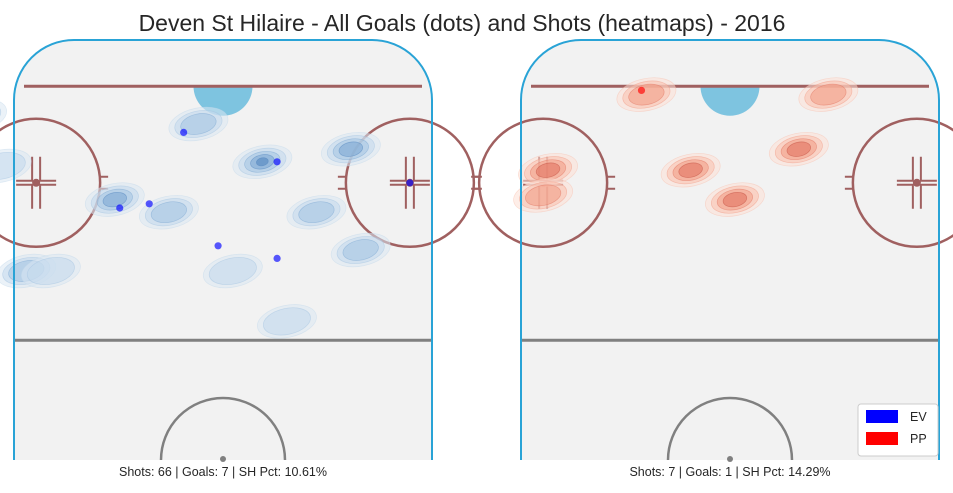 This screenshot has width=953, height=493. I want to click on legend-label-ev: EV, so click(918, 417).